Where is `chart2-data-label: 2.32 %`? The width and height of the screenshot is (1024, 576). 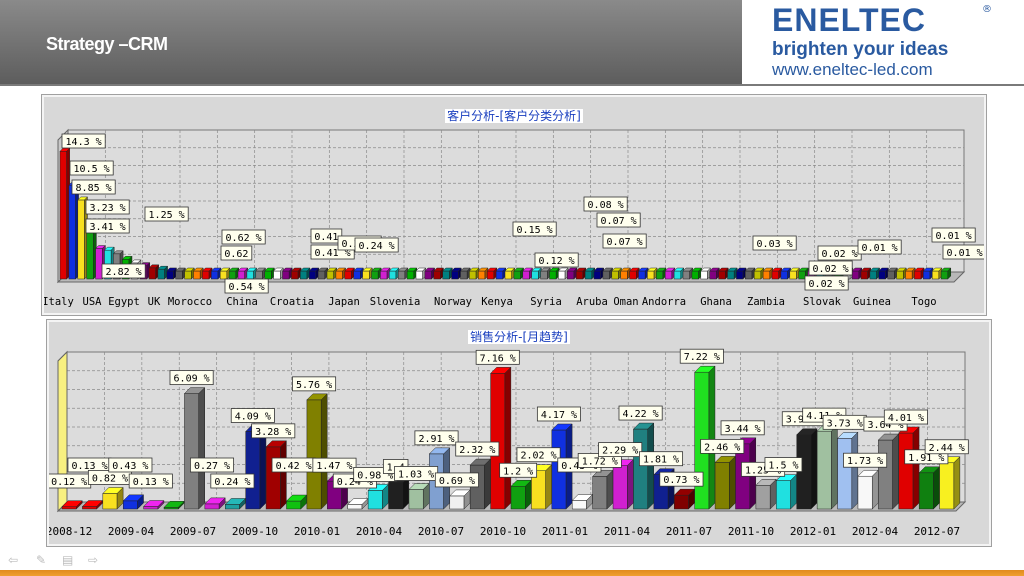
chart2-data-label: 2.32 % is located at coordinates (477, 450).